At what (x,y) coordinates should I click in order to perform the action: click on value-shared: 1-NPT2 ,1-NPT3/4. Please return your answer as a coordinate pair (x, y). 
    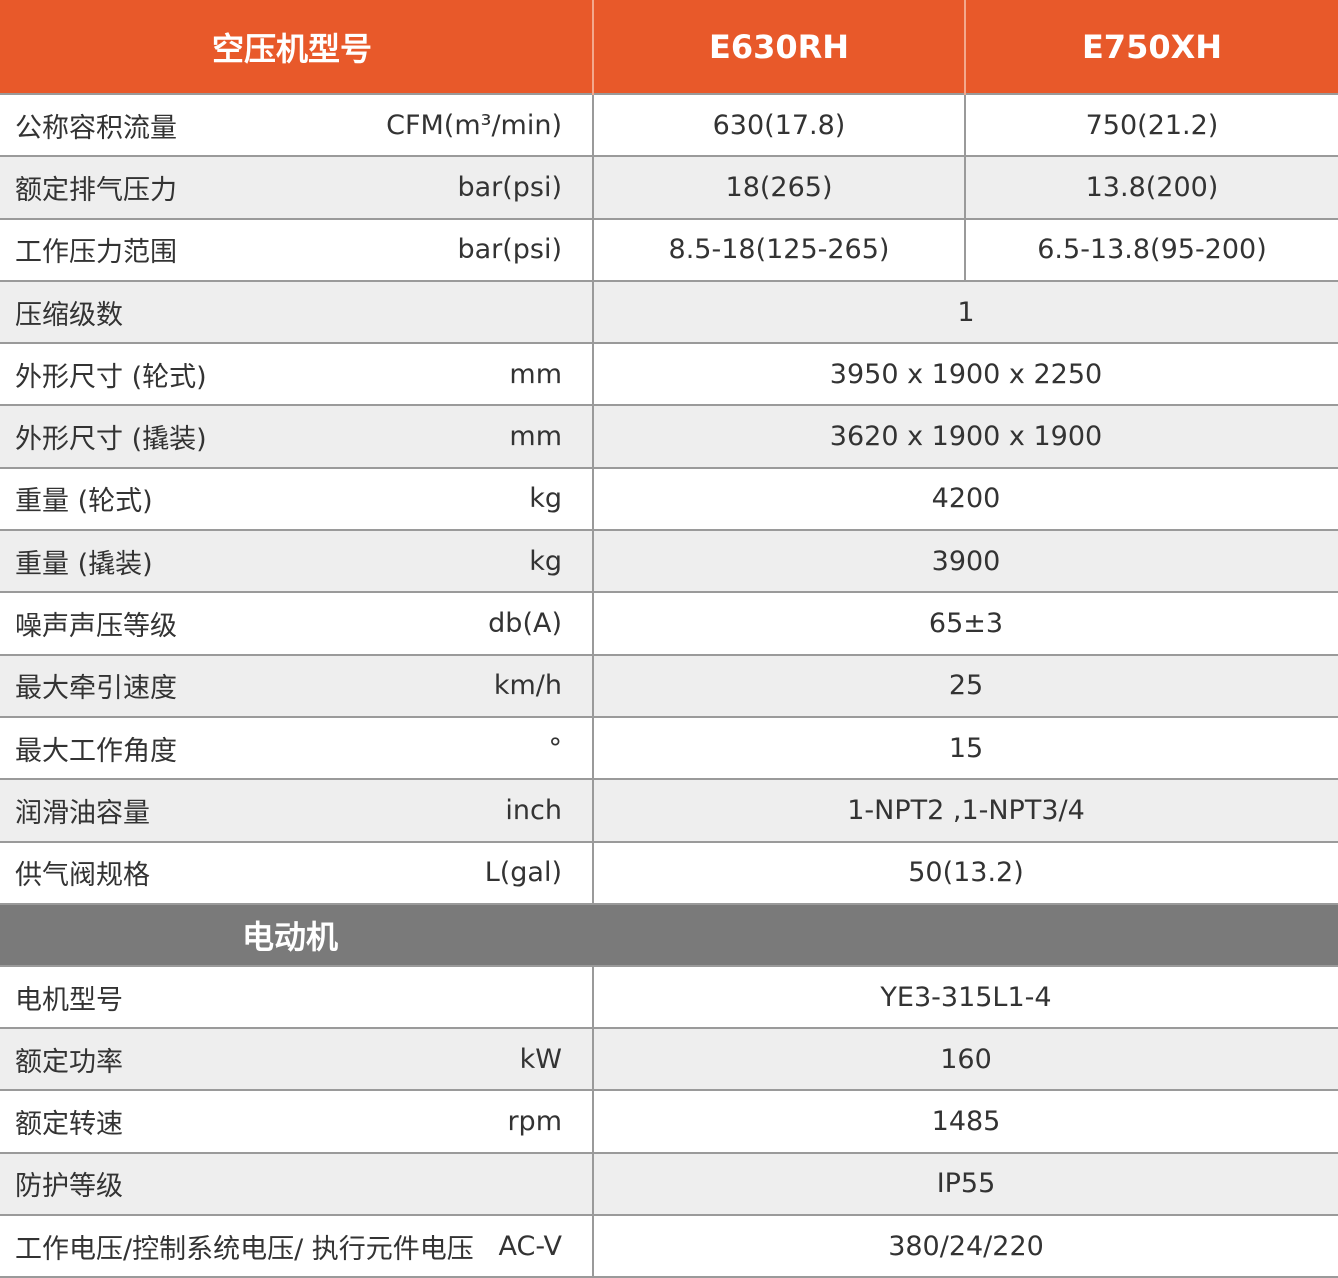
    Looking at the image, I should click on (965, 810).